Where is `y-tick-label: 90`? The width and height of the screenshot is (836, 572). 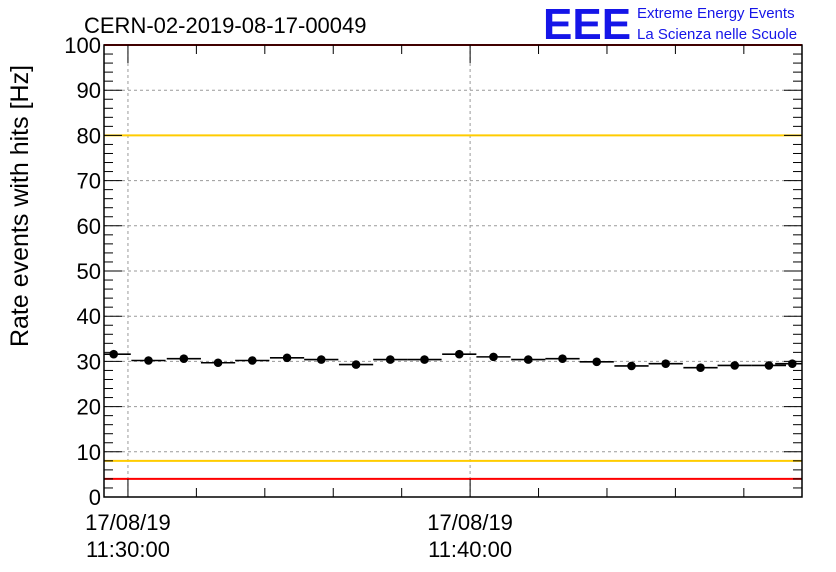
y-tick-label: 90 is located at coordinates (89, 90).